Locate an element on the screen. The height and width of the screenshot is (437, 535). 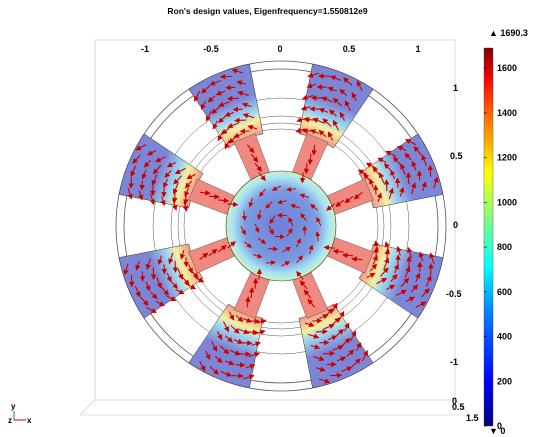
top-tick-label: -1 is located at coordinates (145, 49).